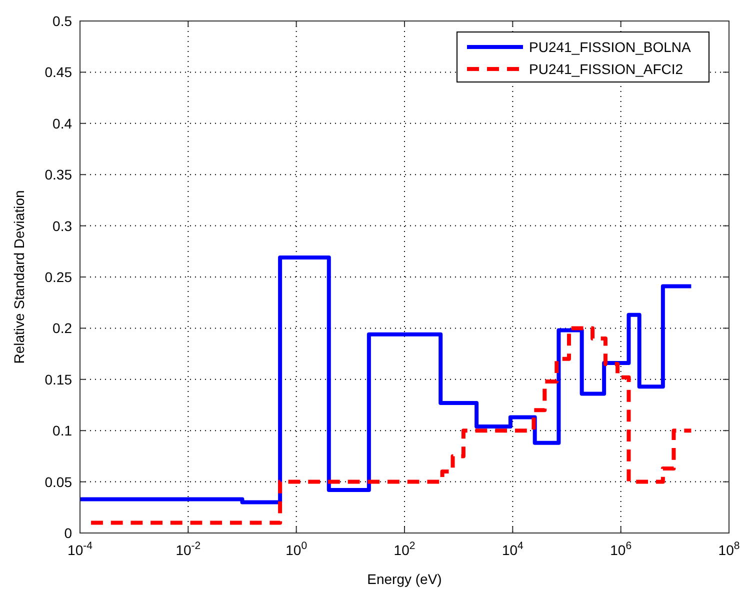 The height and width of the screenshot is (602, 745). Describe the element at coordinates (58, 379) in the screenshot. I see `y-tick-label: 0.15` at that location.